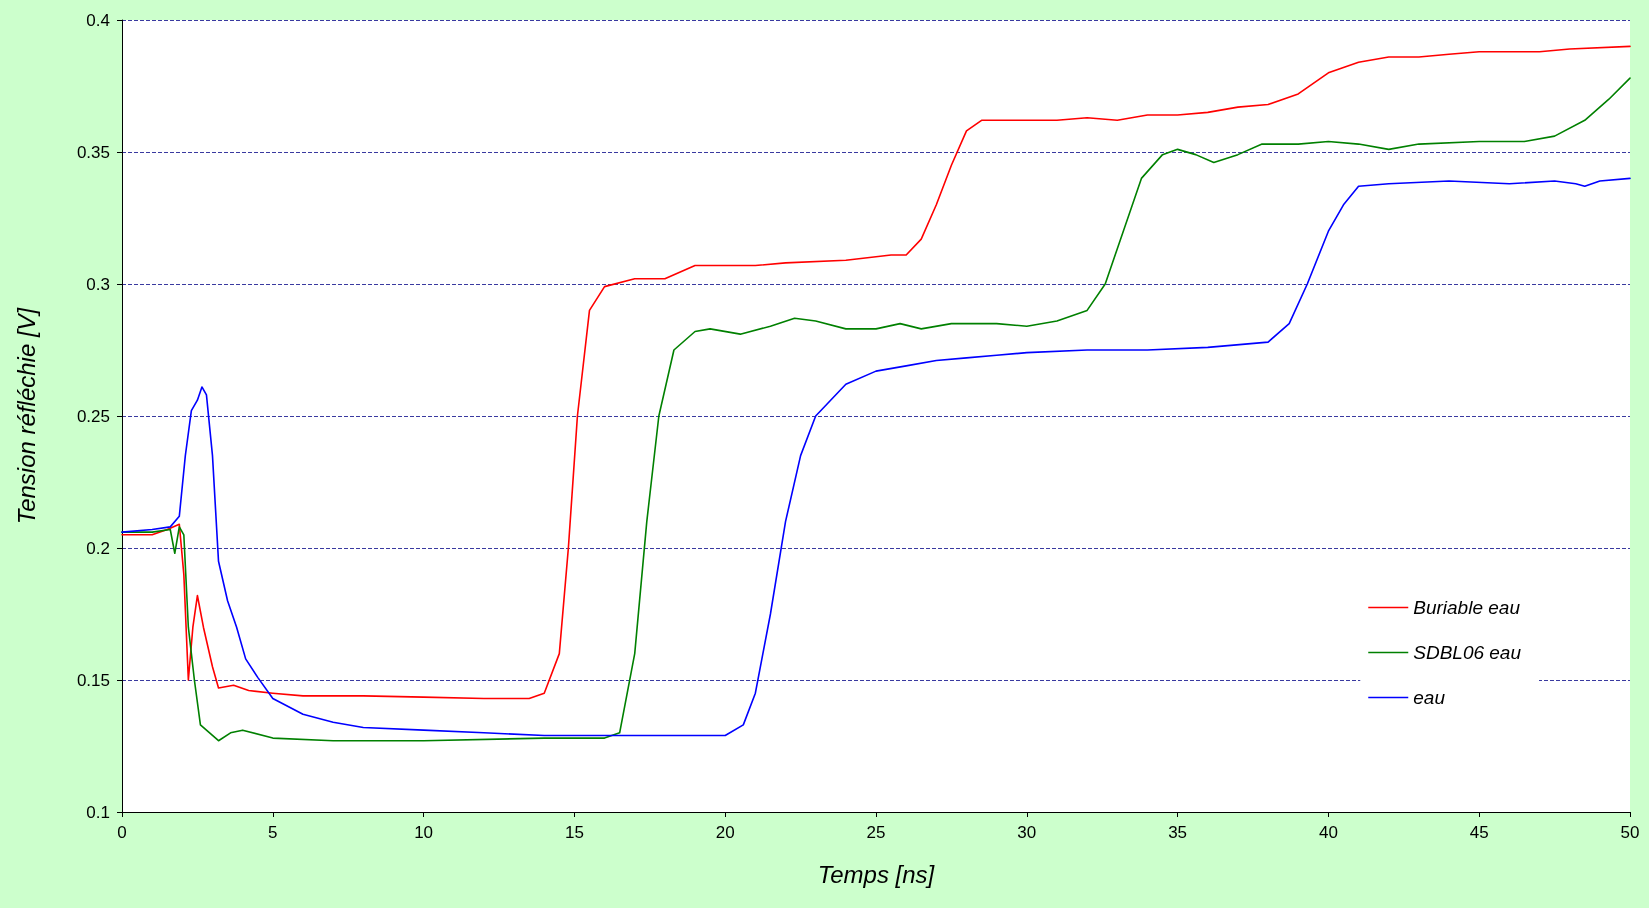 This screenshot has height=908, width=1649. I want to click on legend-label: eau, so click(1429, 697).